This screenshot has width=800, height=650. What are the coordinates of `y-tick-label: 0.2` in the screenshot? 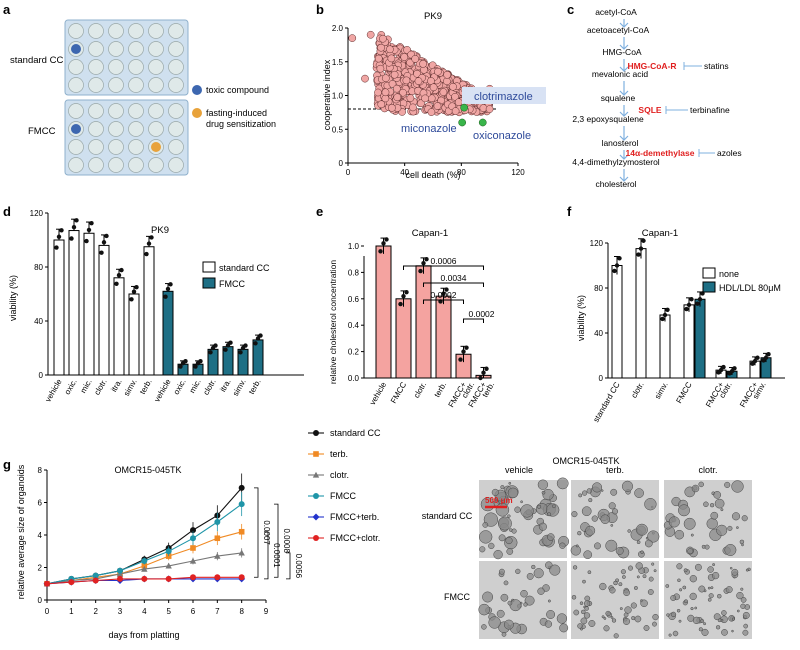 It's located at (354, 352).